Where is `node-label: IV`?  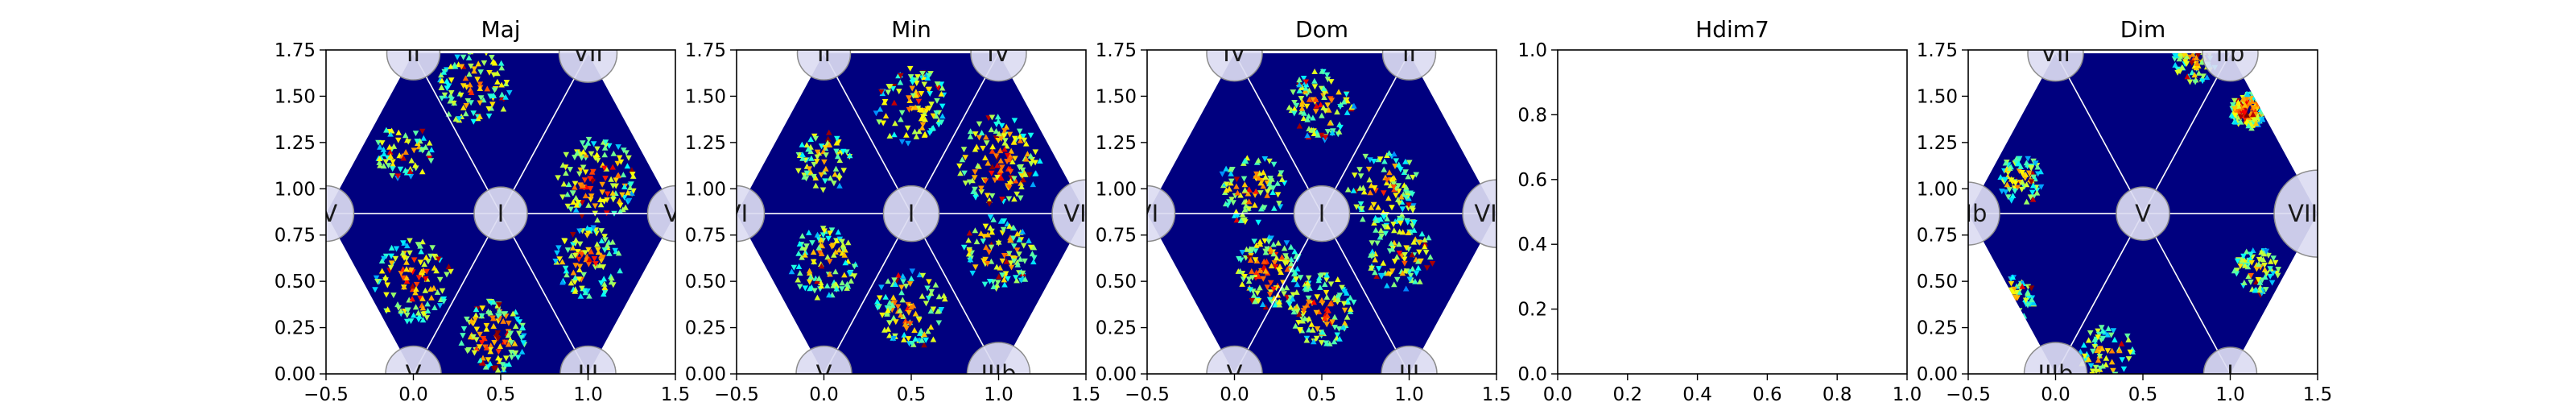
node-label: IV is located at coordinates (326, 214).